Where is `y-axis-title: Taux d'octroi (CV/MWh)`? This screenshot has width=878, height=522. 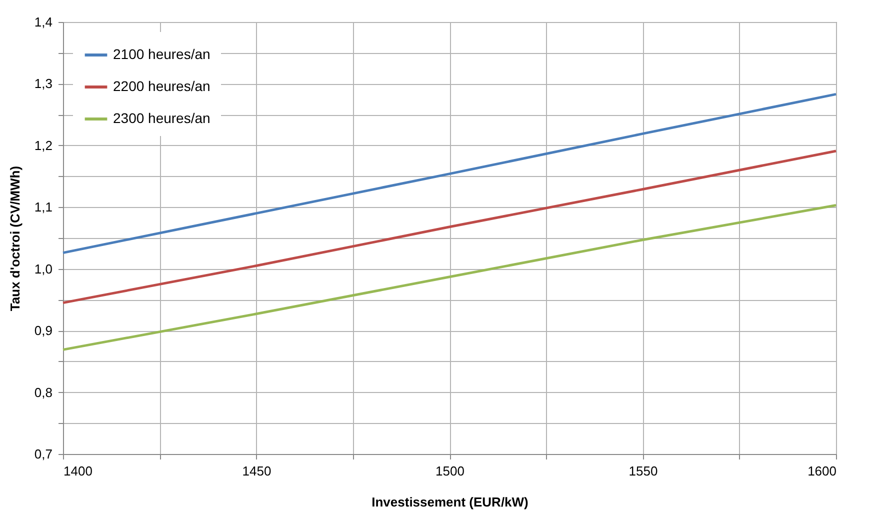
y-axis-title: Taux d'octroi (CV/MWh) is located at coordinates (14, 239).